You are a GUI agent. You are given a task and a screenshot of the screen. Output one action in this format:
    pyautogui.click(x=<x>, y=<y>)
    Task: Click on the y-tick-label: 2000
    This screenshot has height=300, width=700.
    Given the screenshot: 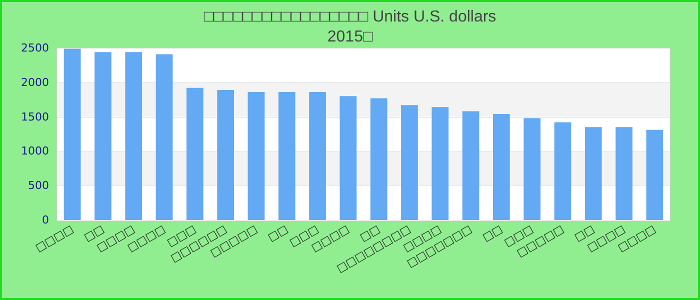 What is the action you would take?
    pyautogui.click(x=35, y=82)
    